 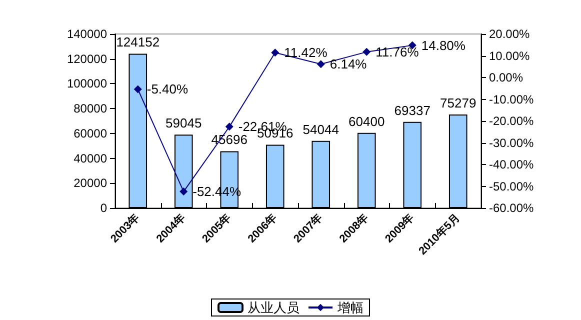 What do you see at coordinates (87, 34) in the screenshot?
I see `y-tick-label: 140000` at bounding box center [87, 34].